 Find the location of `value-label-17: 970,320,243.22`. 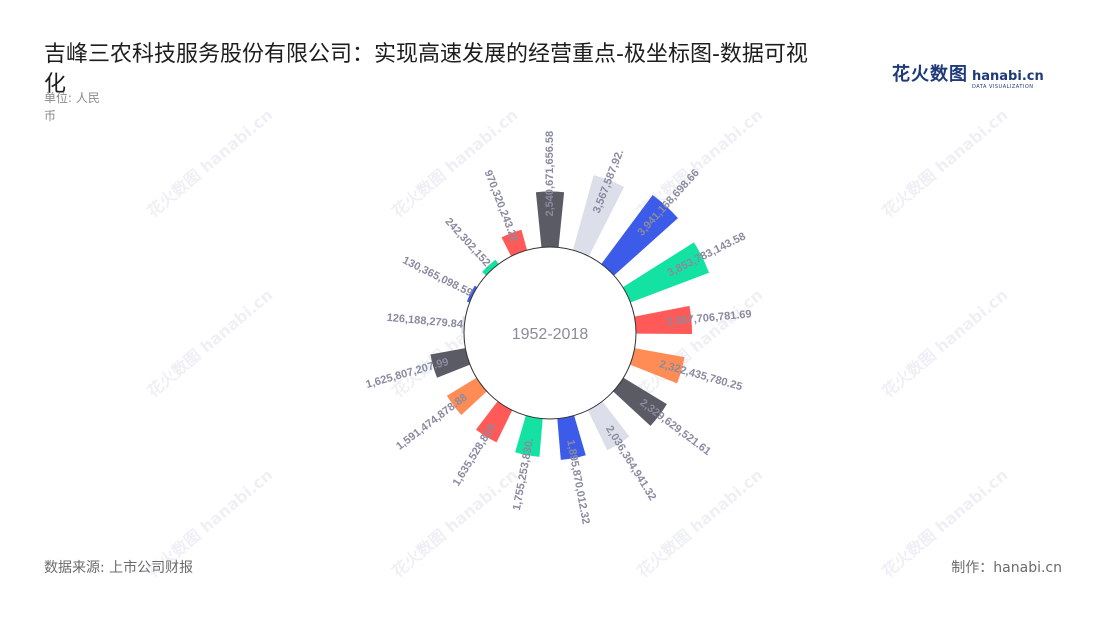

value-label-17: 970,320,243.22 is located at coordinates (501, 206).